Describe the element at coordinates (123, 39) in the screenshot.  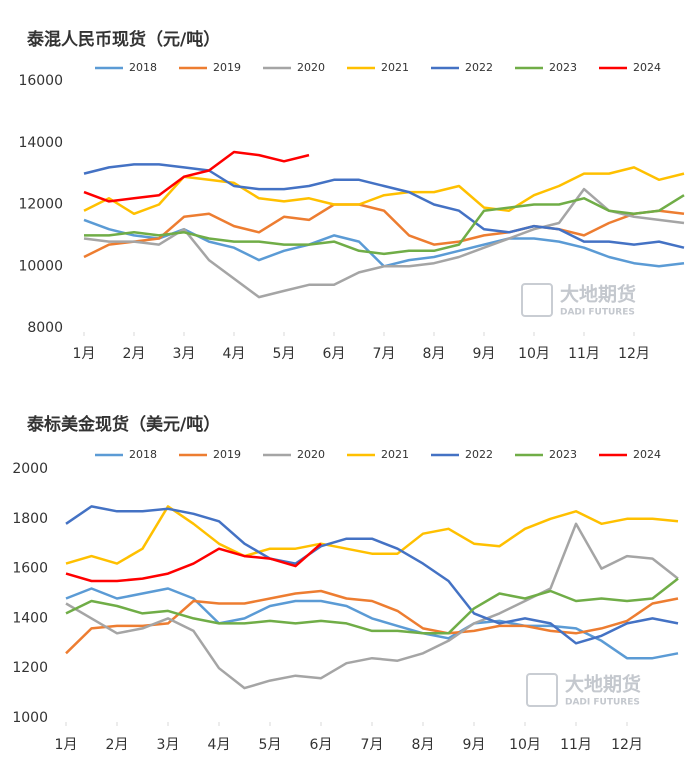
I see `chart-title: 泰混人民币现货（元/吨）` at that location.